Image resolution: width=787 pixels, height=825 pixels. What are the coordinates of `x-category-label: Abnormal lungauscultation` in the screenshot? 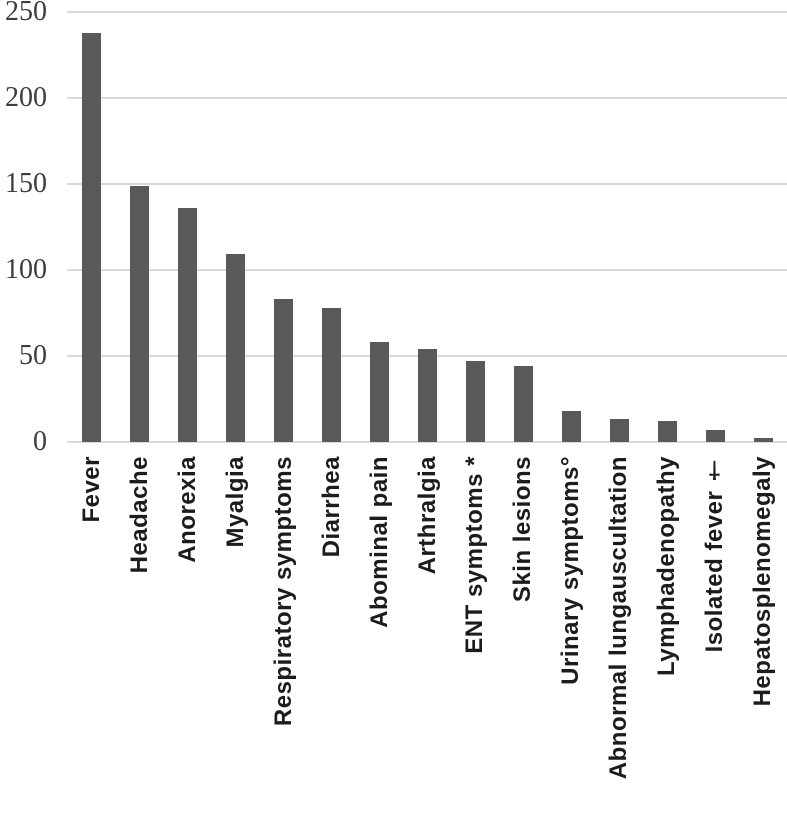 It's located at (619, 618).